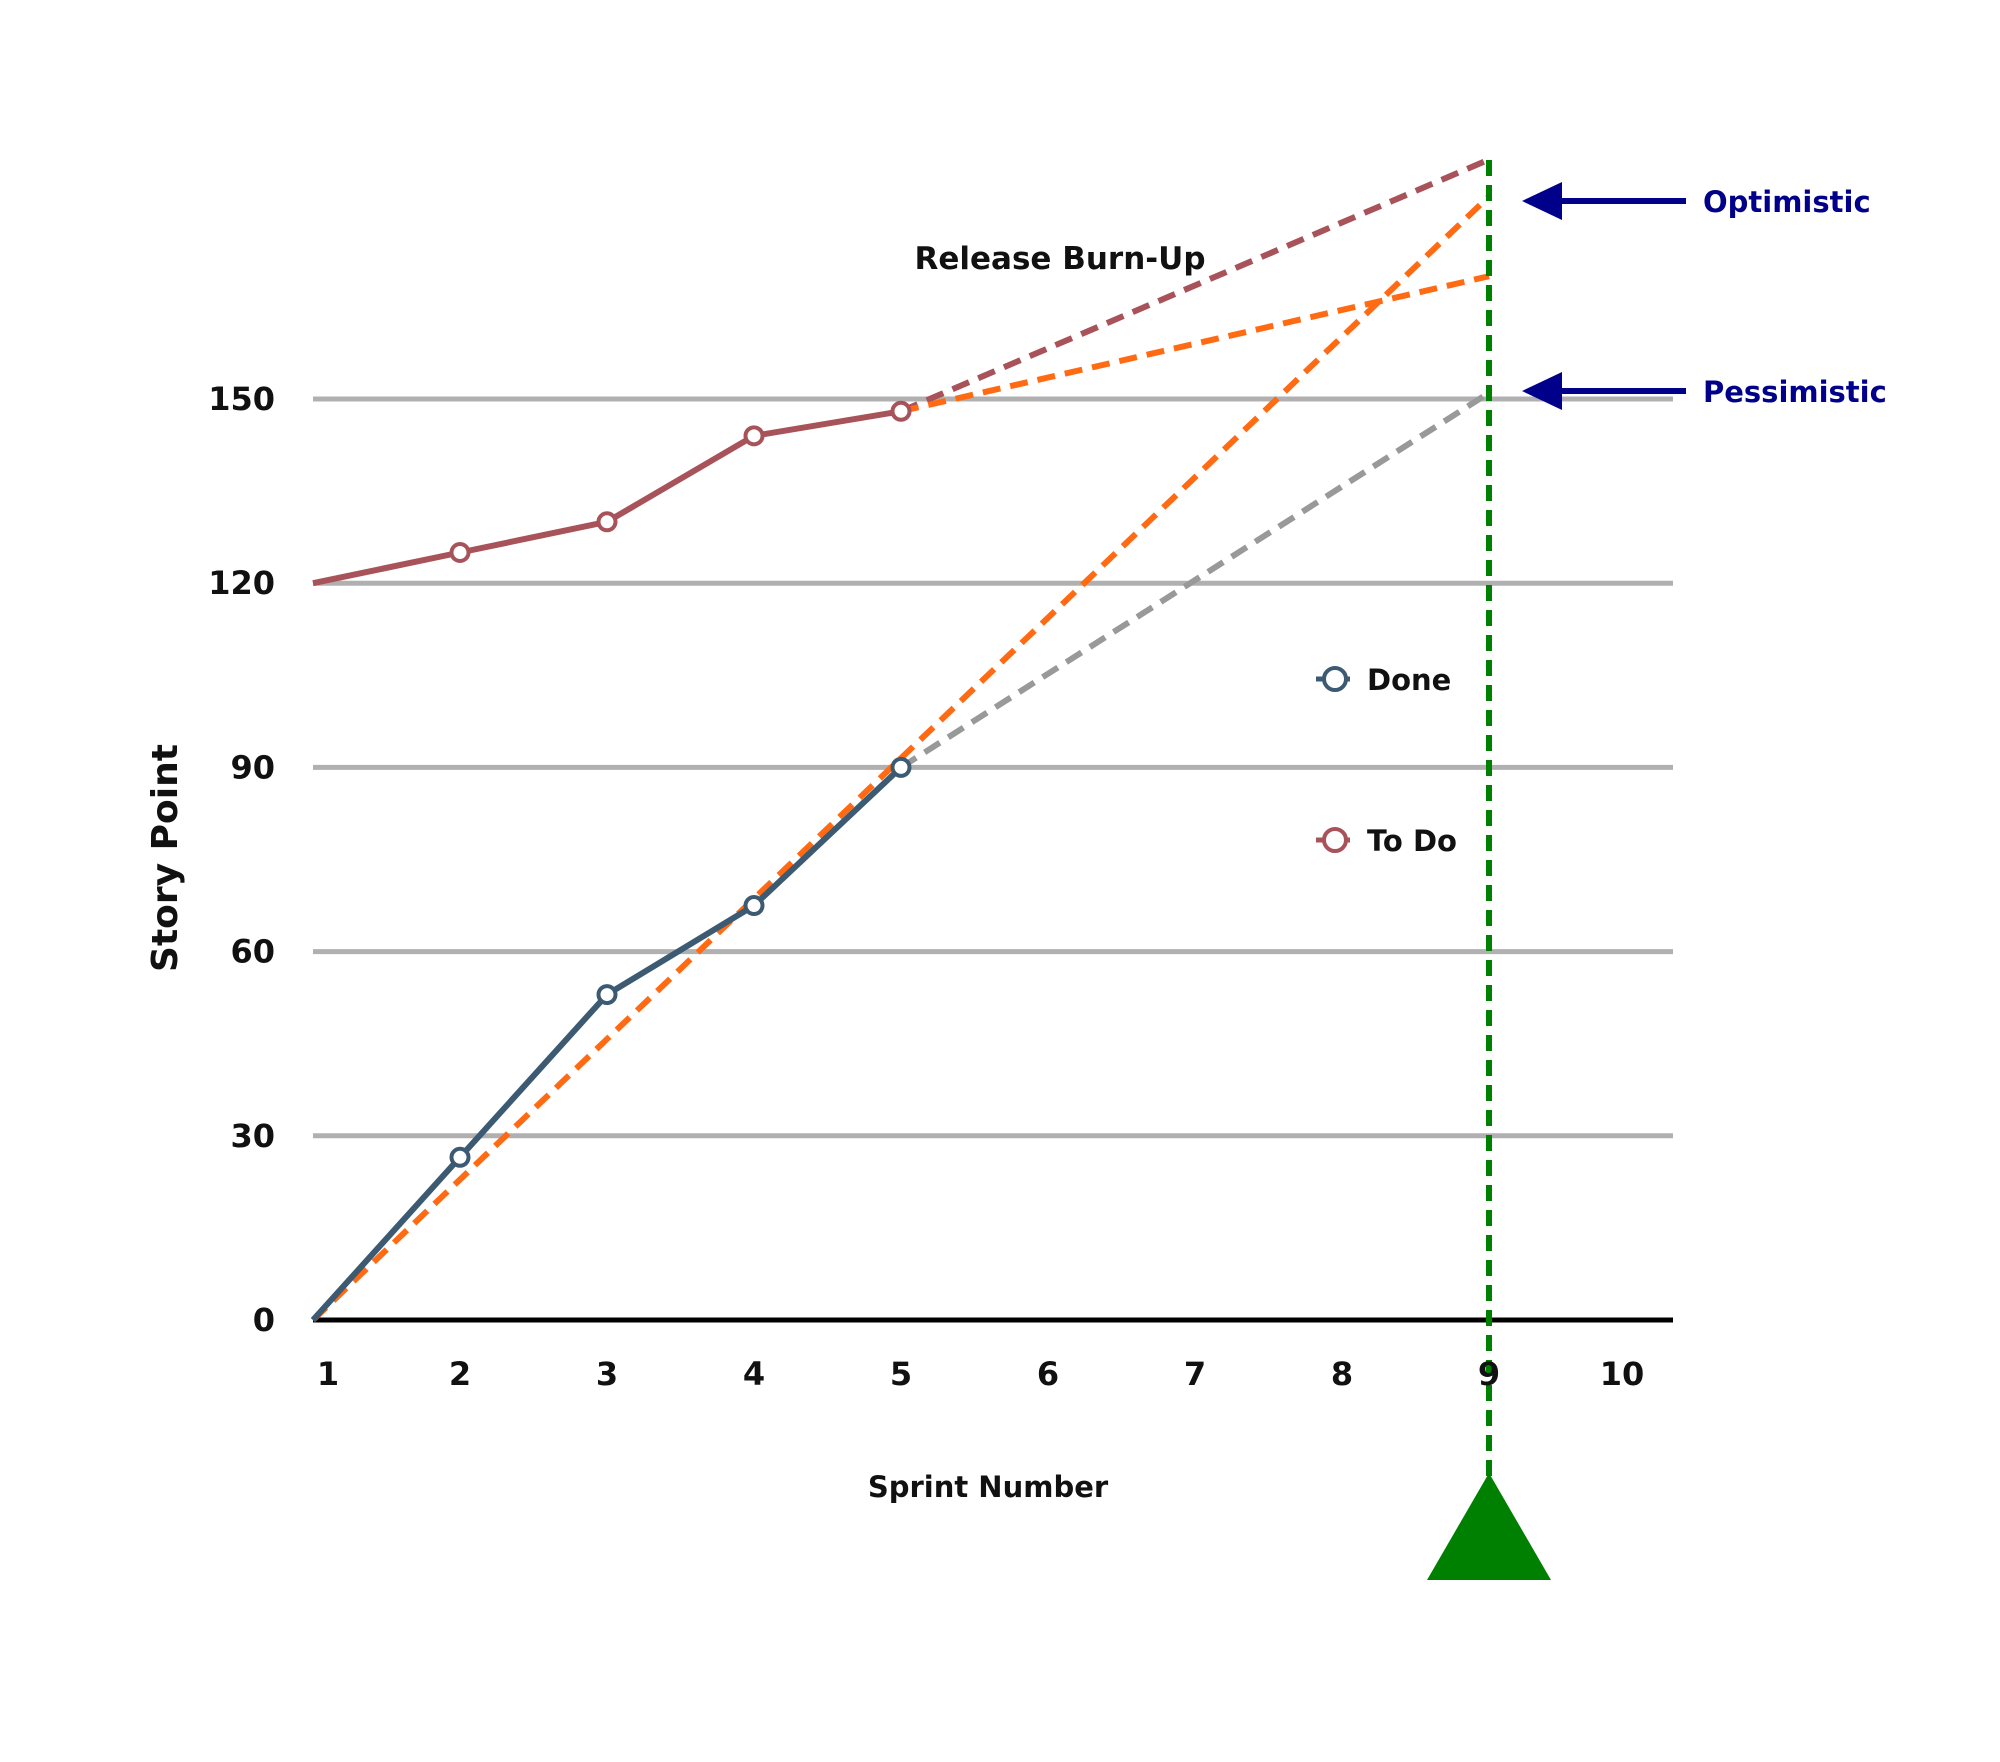 The image size is (2000, 1762). I want to click on legend-item-todo: To Do, so click(1386, 841).